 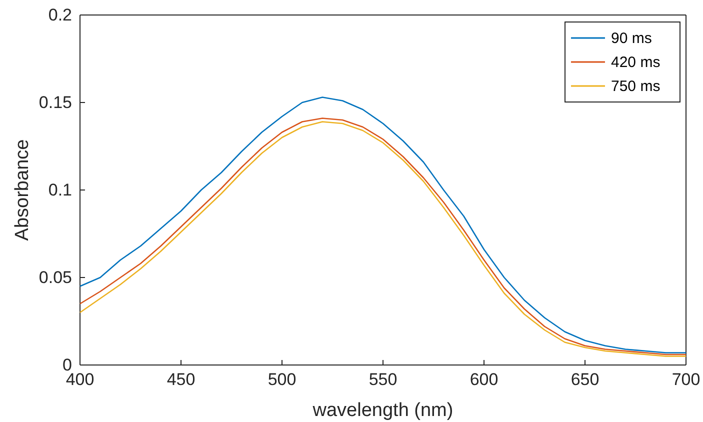 What do you see at coordinates (631, 38) in the screenshot?
I see `legend-label: 90 ms` at bounding box center [631, 38].